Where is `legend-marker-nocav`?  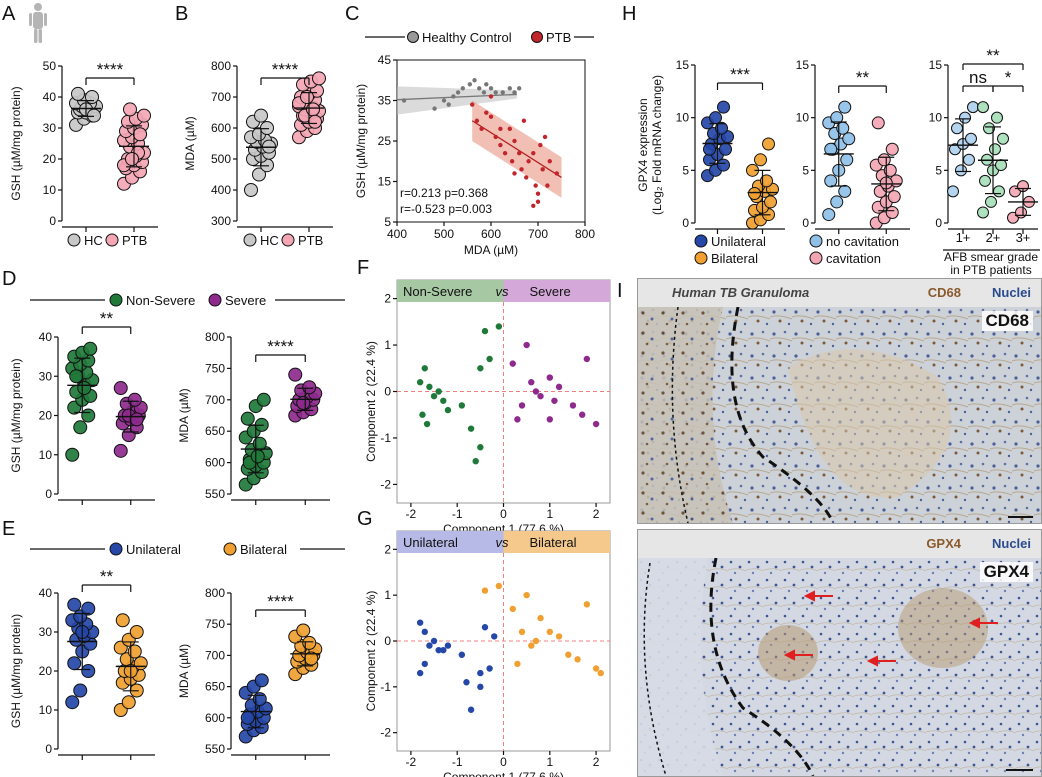 legend-marker-nocav is located at coordinates (816, 241).